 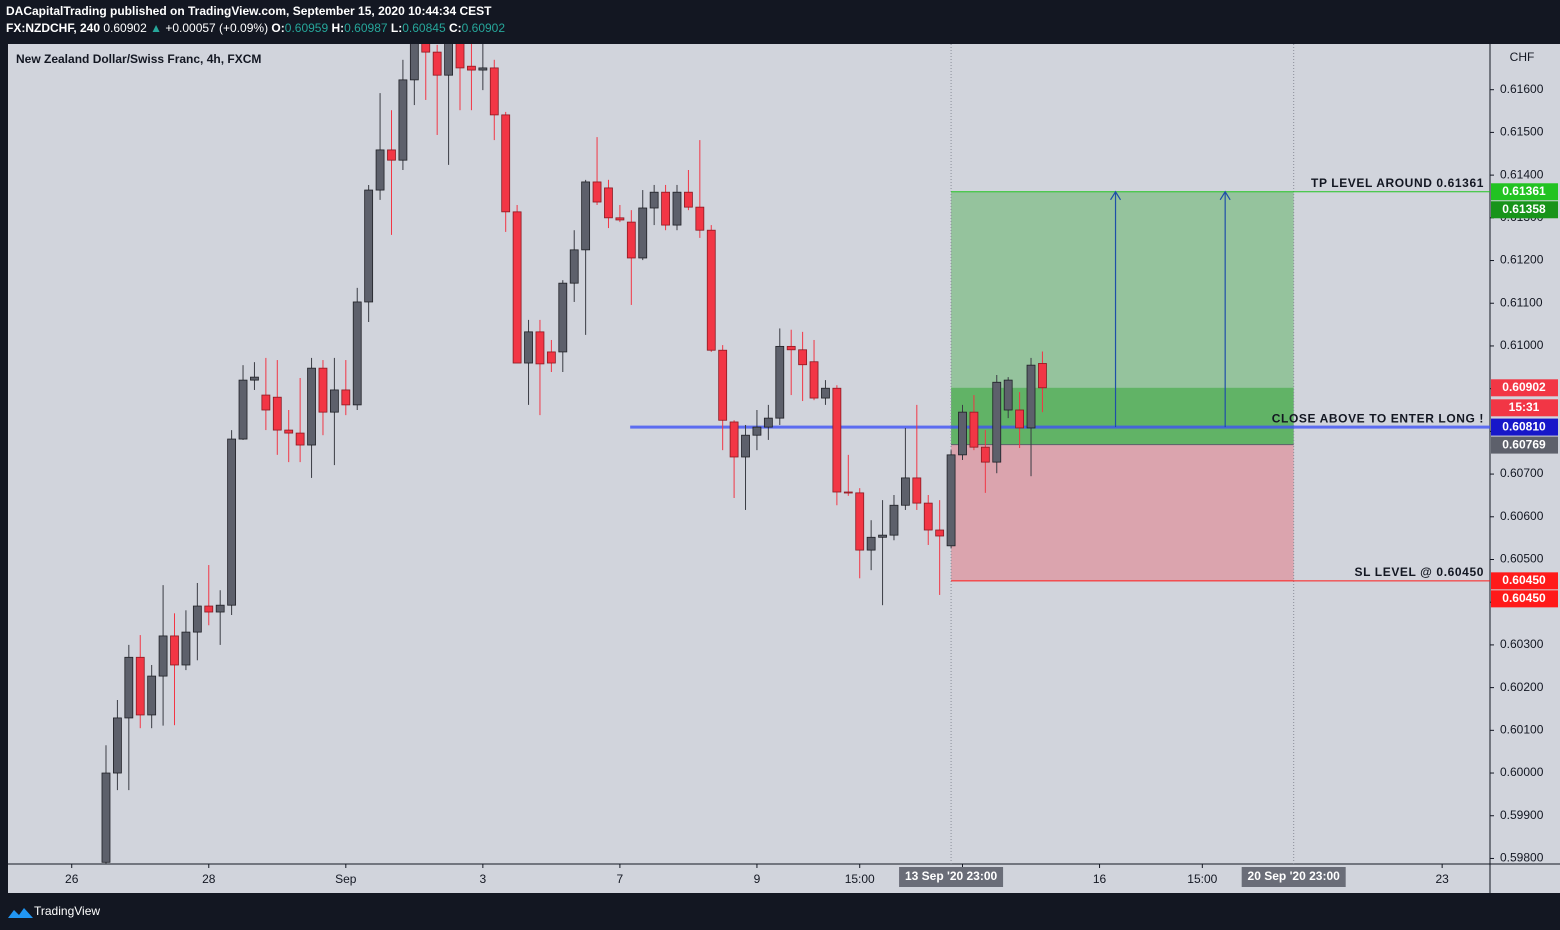 I want to click on l-value: 0.60845, so click(x=424, y=28).